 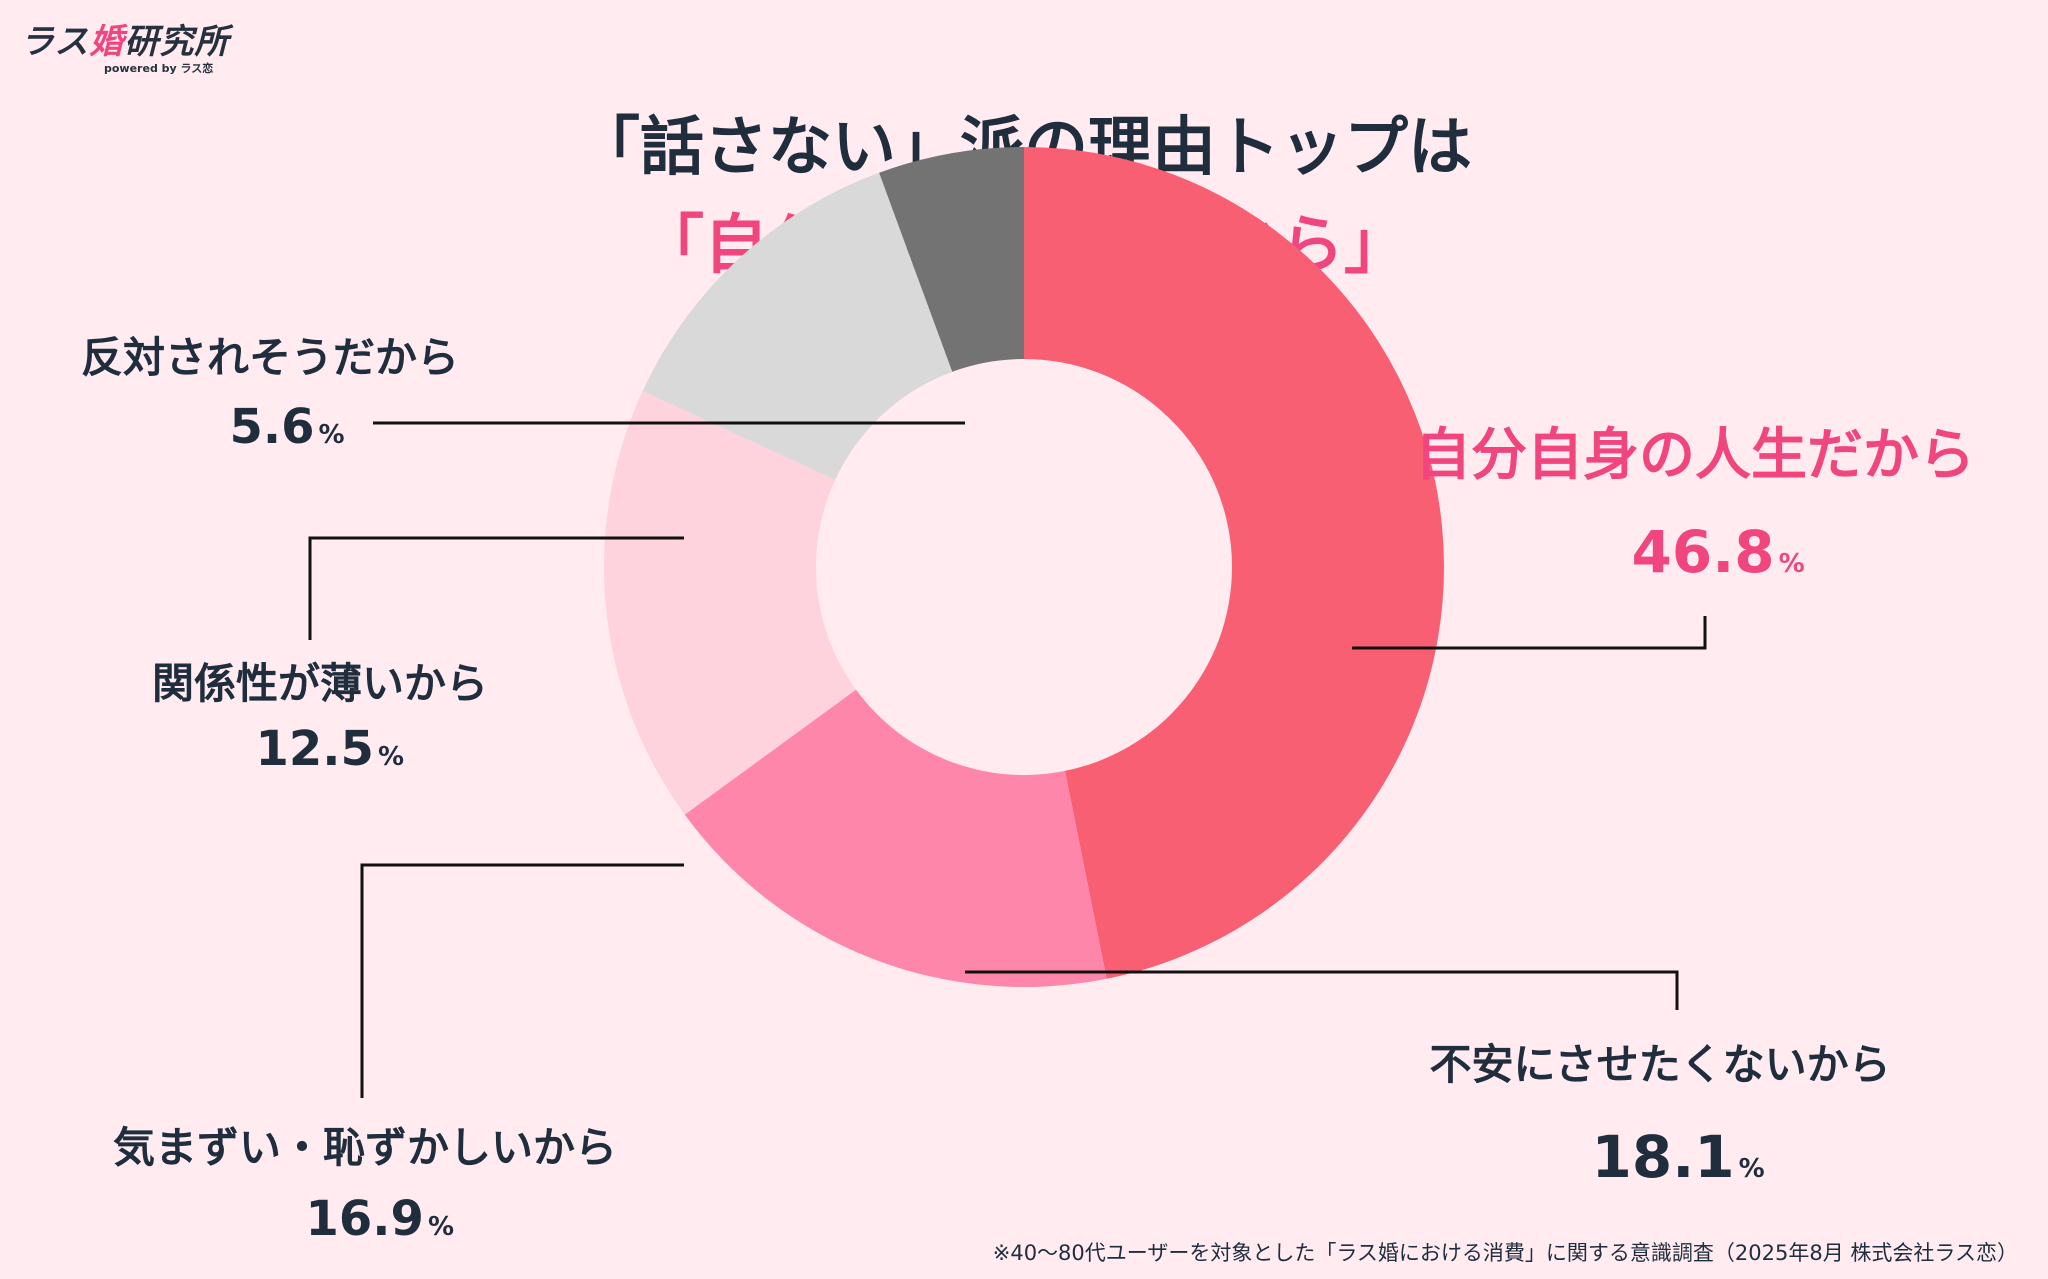 I want to click on slice-value-number: 12.5, so click(x=314, y=749).